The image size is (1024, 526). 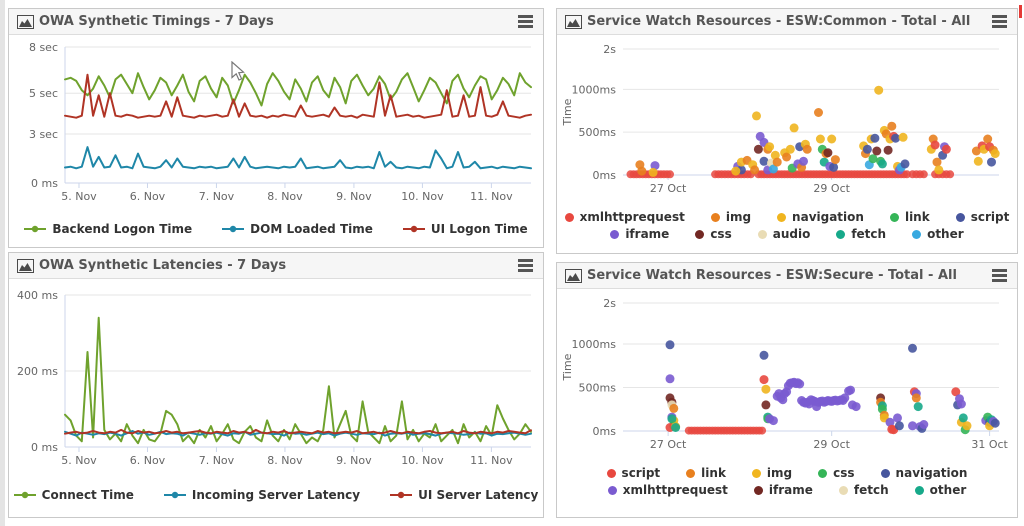 What do you see at coordinates (298, 89) in the screenshot?
I see `series-backend-logon-time` at bounding box center [298, 89].